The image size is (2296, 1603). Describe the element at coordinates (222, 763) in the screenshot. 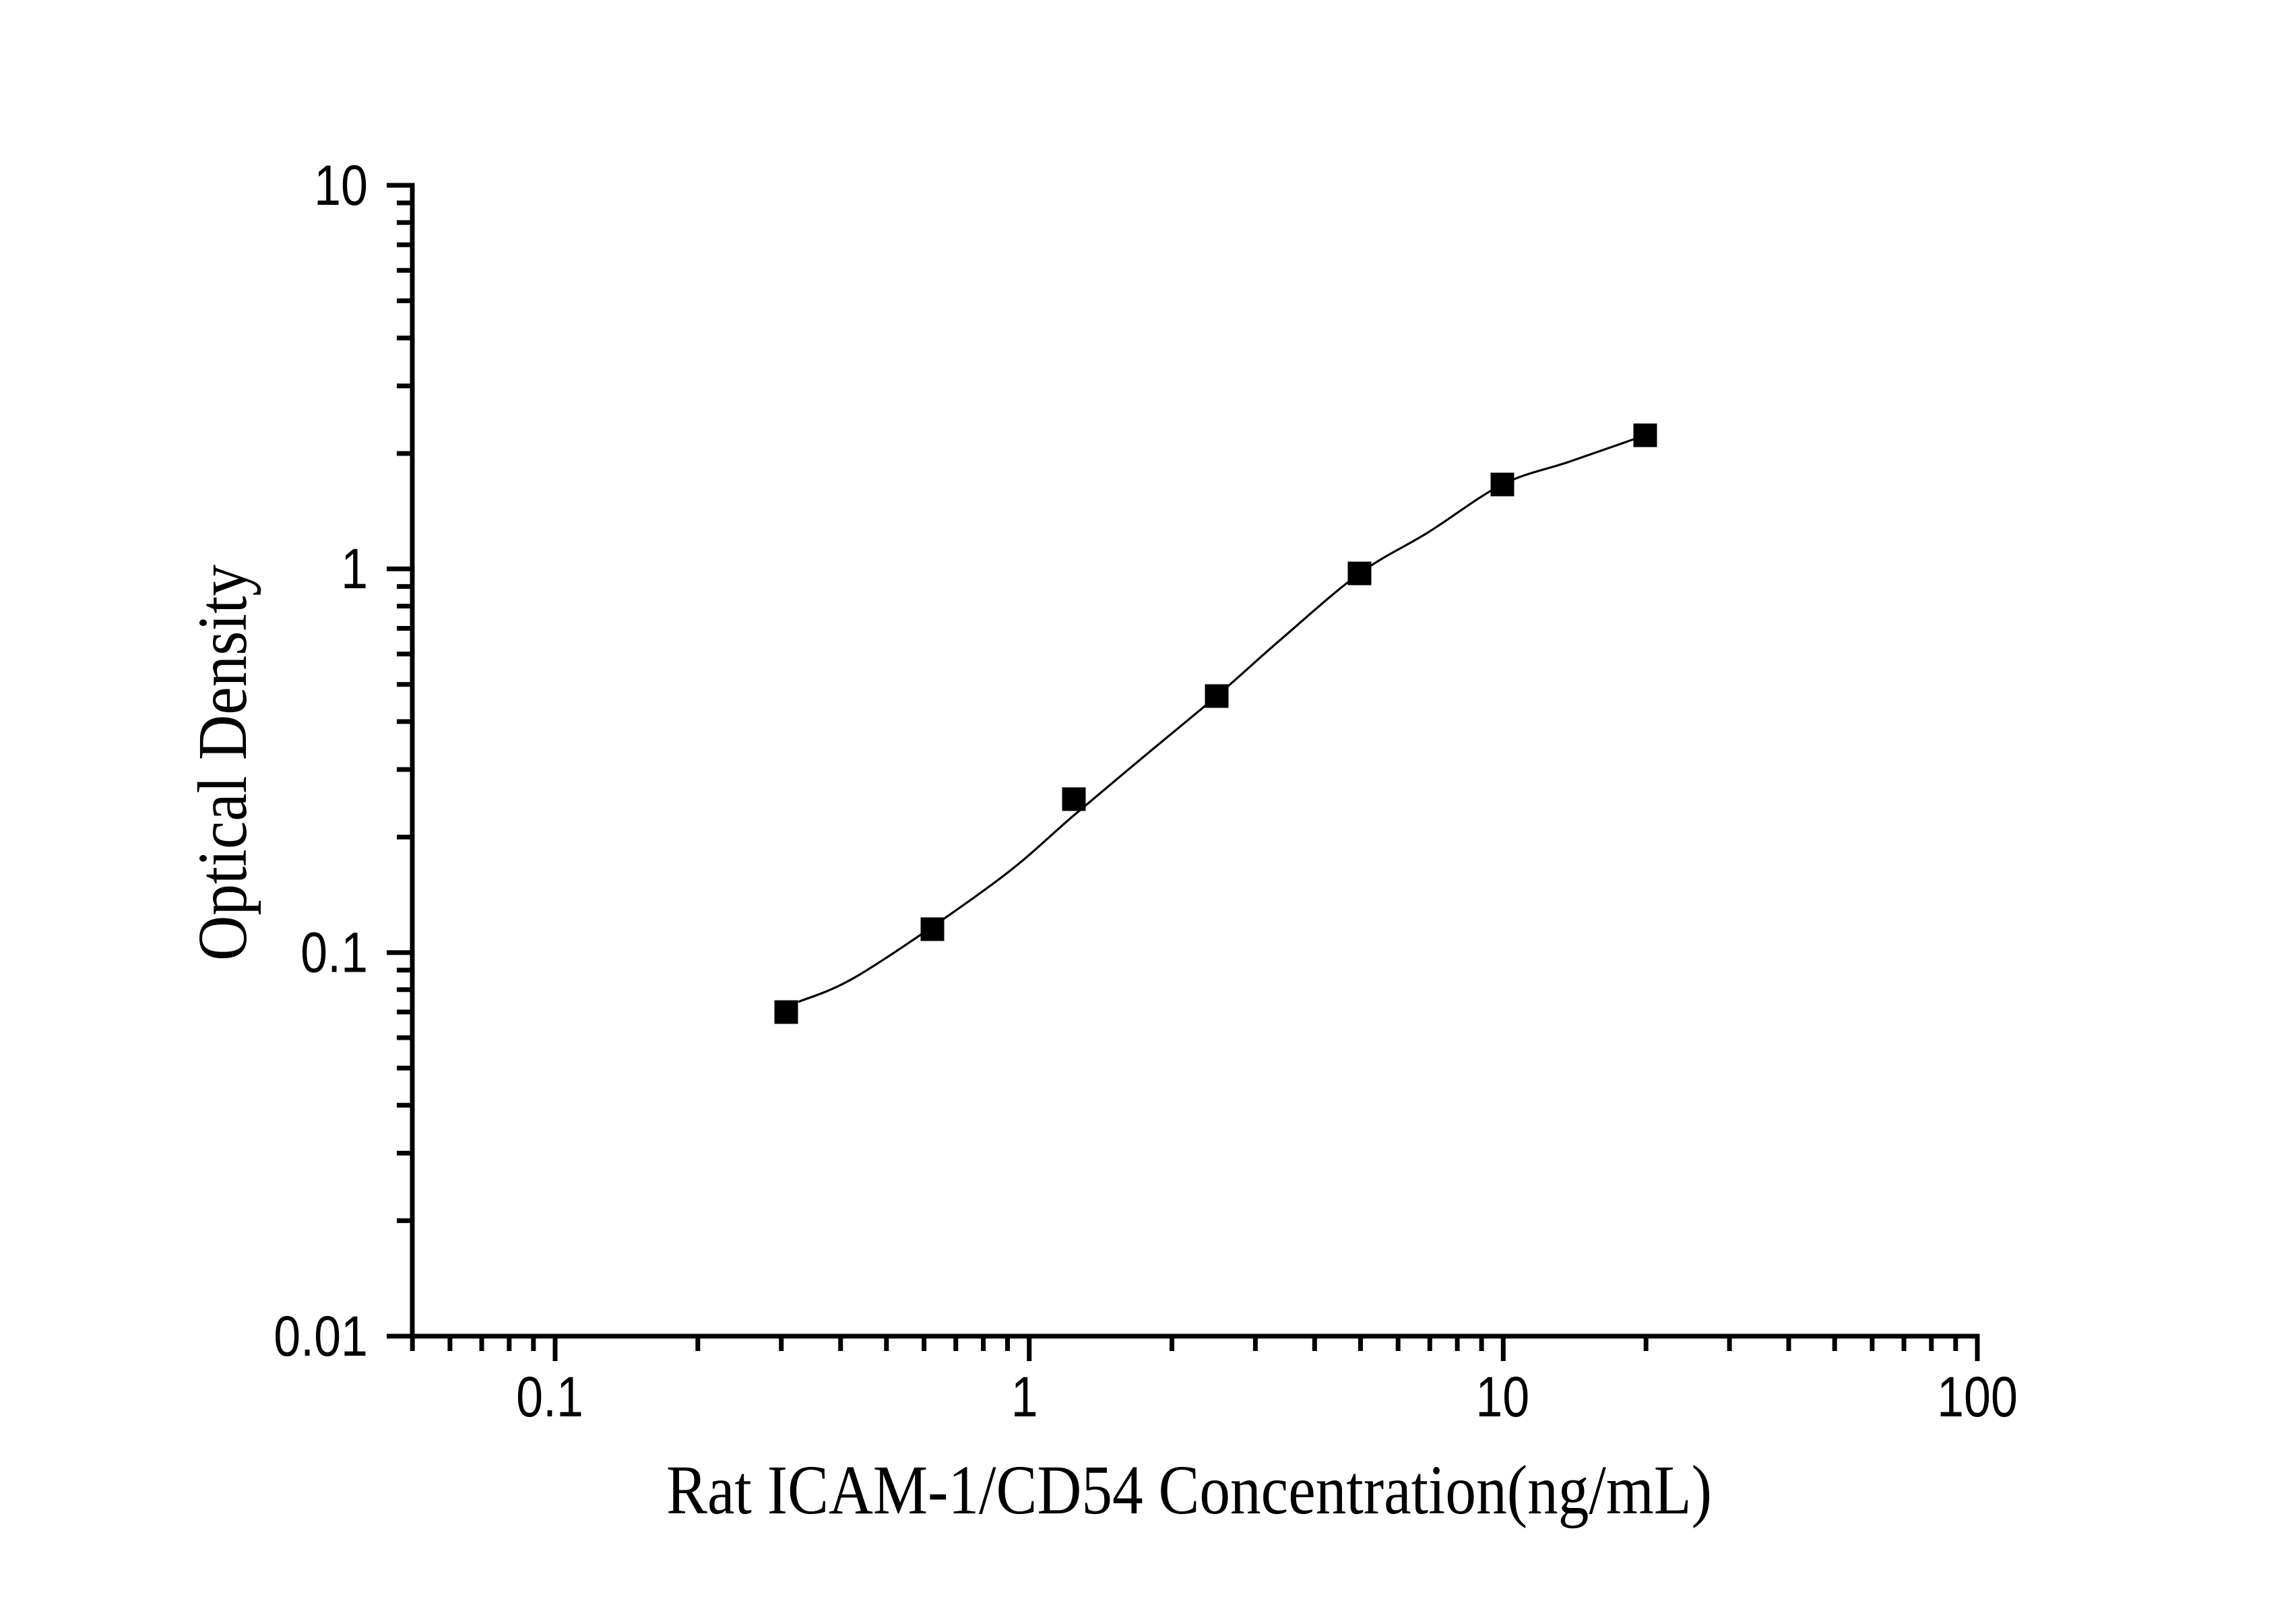

I see `svg-text: Optical Density` at that location.